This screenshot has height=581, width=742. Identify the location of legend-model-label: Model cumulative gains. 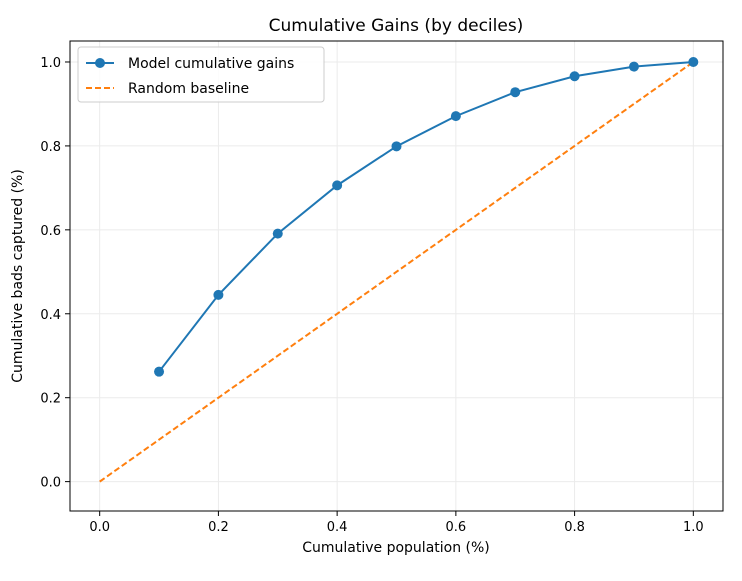
(211, 64).